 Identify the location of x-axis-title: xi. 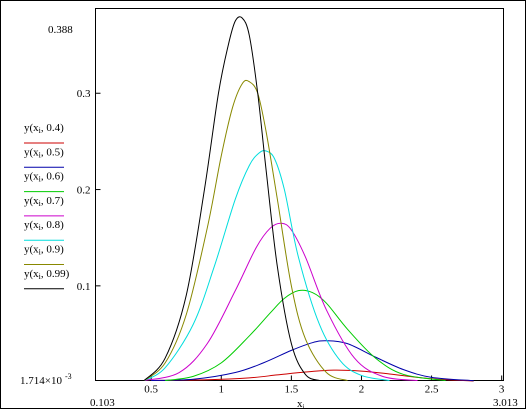
(301, 403).